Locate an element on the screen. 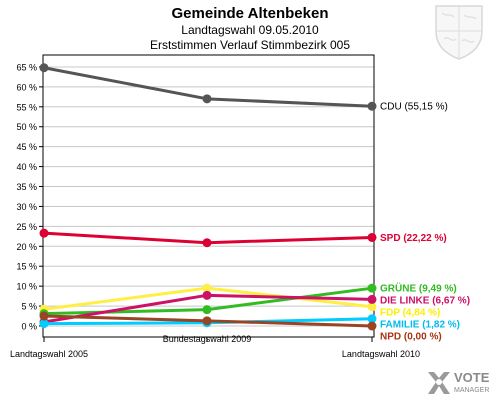  y-tick-label: 40 % is located at coordinates (26, 167).